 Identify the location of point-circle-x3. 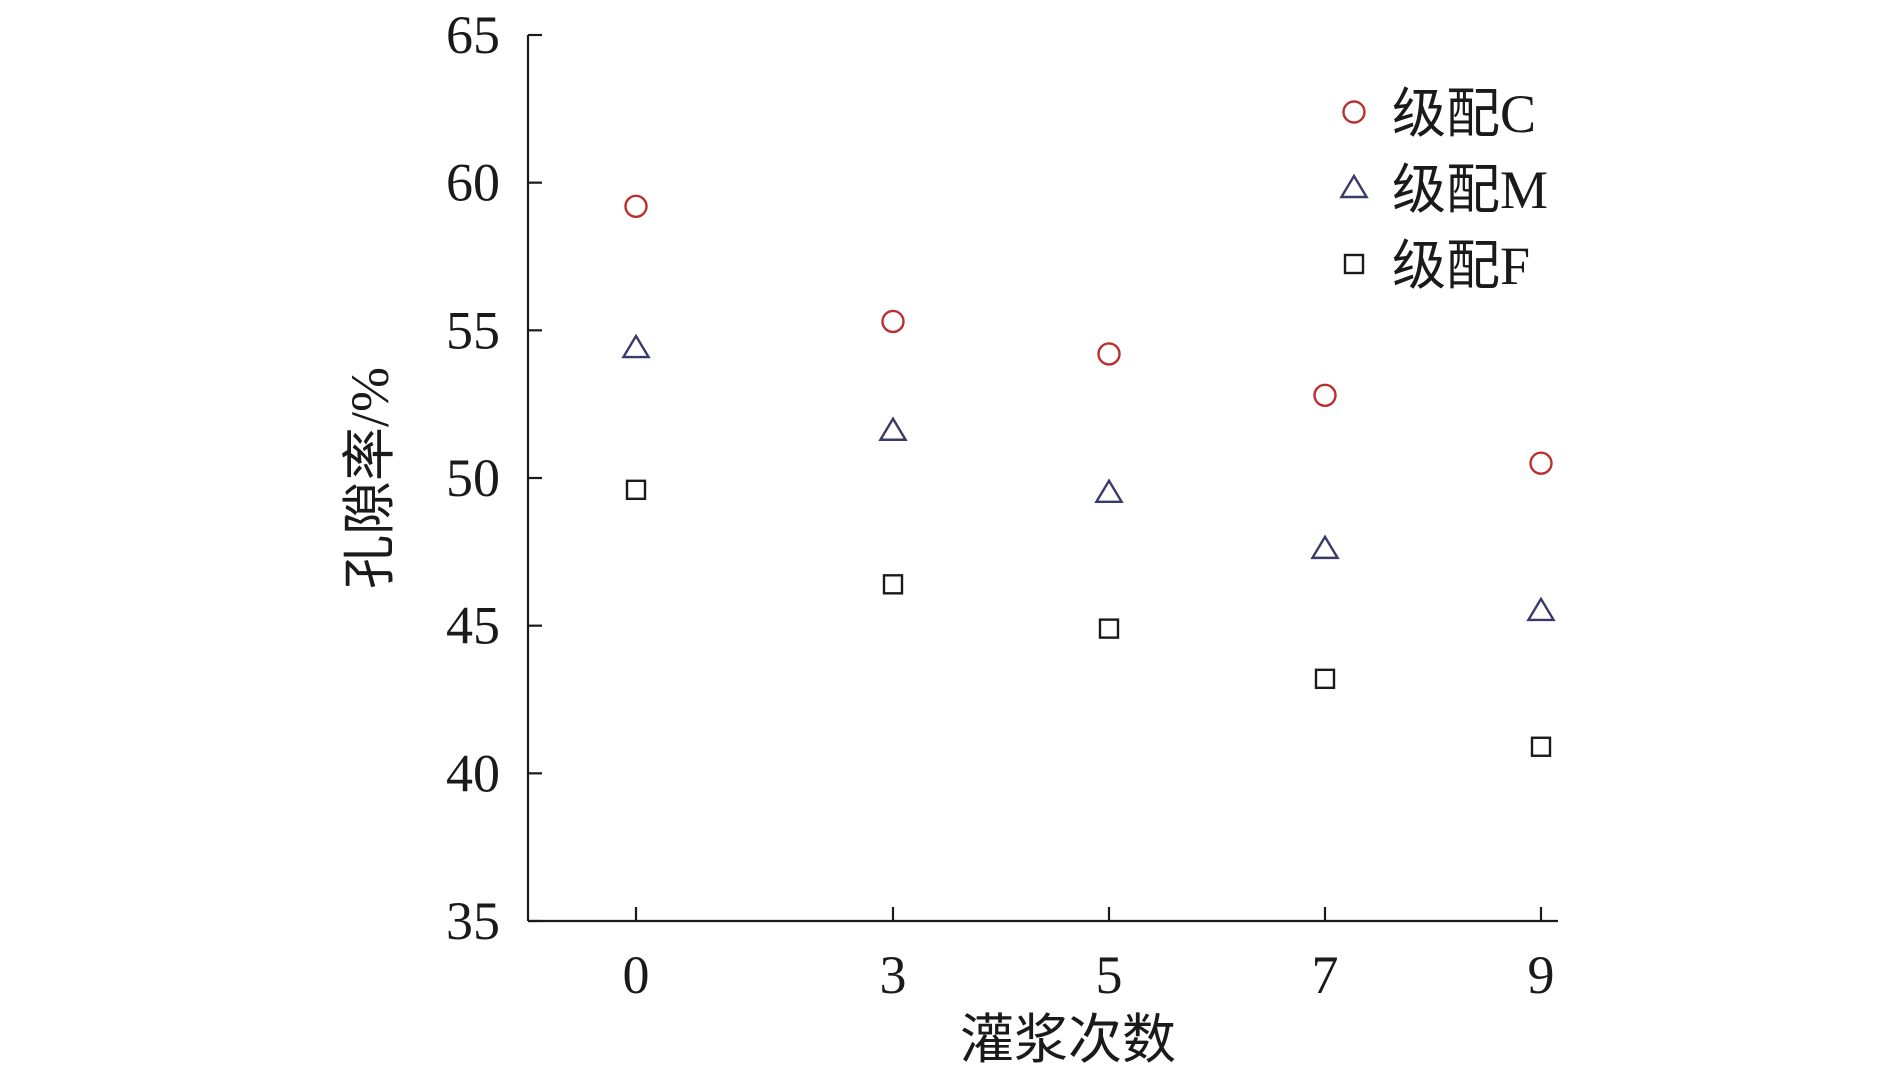
(893, 321).